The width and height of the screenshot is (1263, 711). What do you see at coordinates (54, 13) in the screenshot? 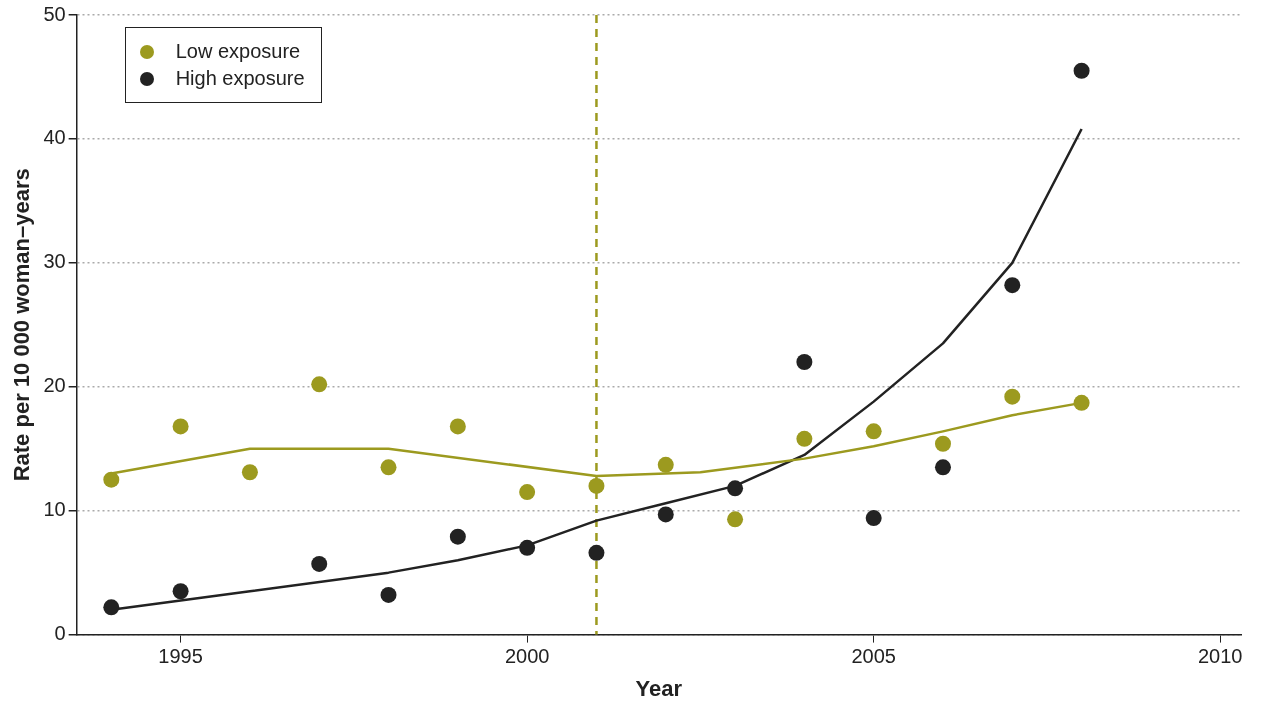
I see `y-tick-label: 50` at bounding box center [54, 13].